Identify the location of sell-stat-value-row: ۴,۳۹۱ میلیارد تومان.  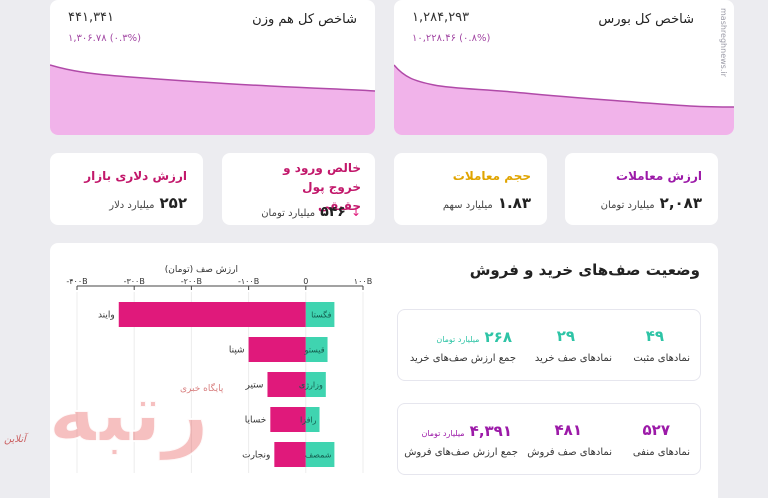
(466, 430).